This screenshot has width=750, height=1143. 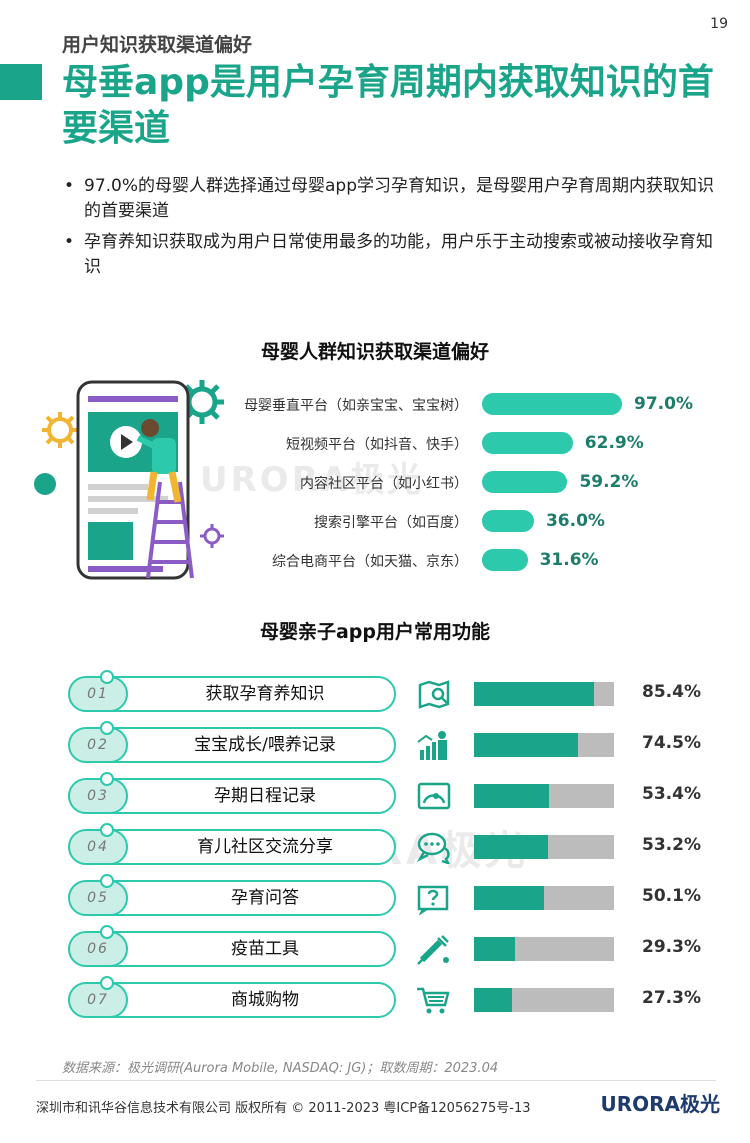 I want to click on feature-number: 05, so click(x=98, y=898).